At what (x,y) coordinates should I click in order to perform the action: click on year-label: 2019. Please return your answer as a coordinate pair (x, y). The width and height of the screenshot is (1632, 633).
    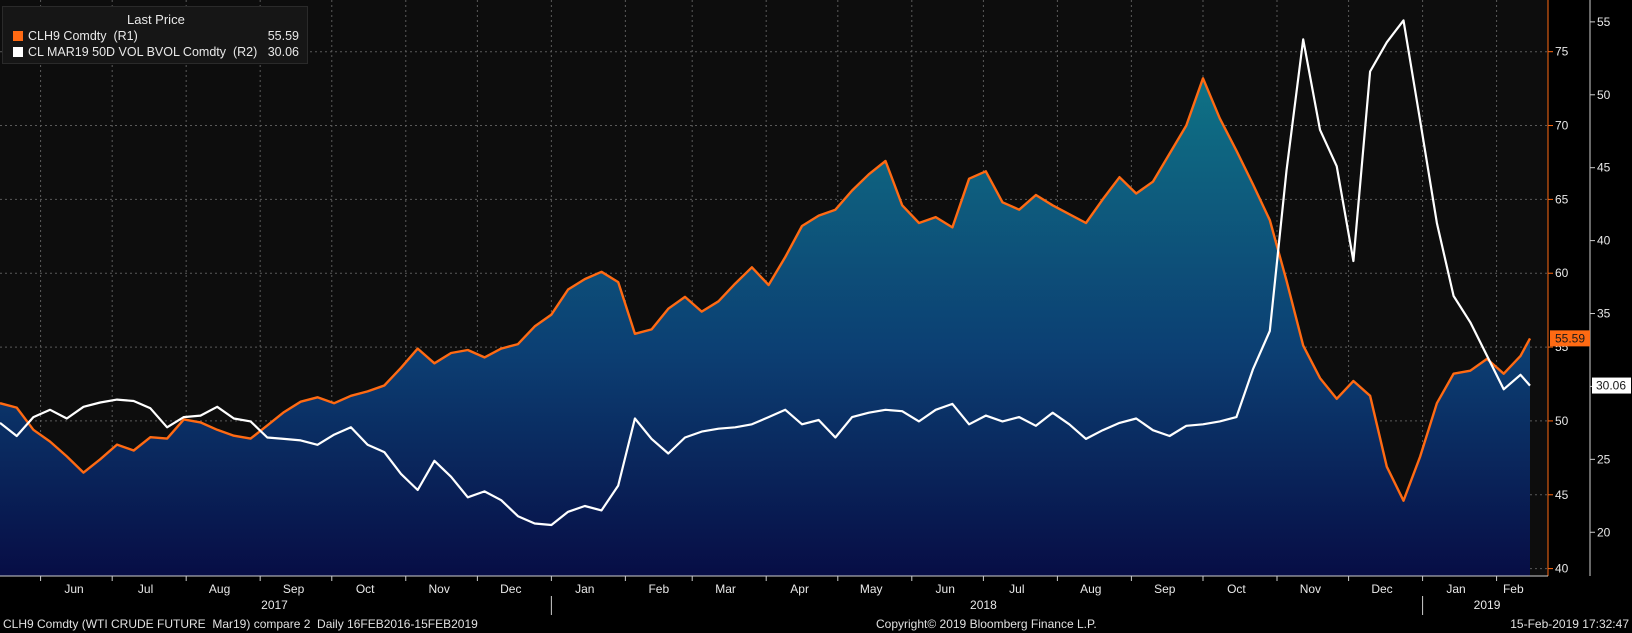
    Looking at the image, I should click on (1487, 605).